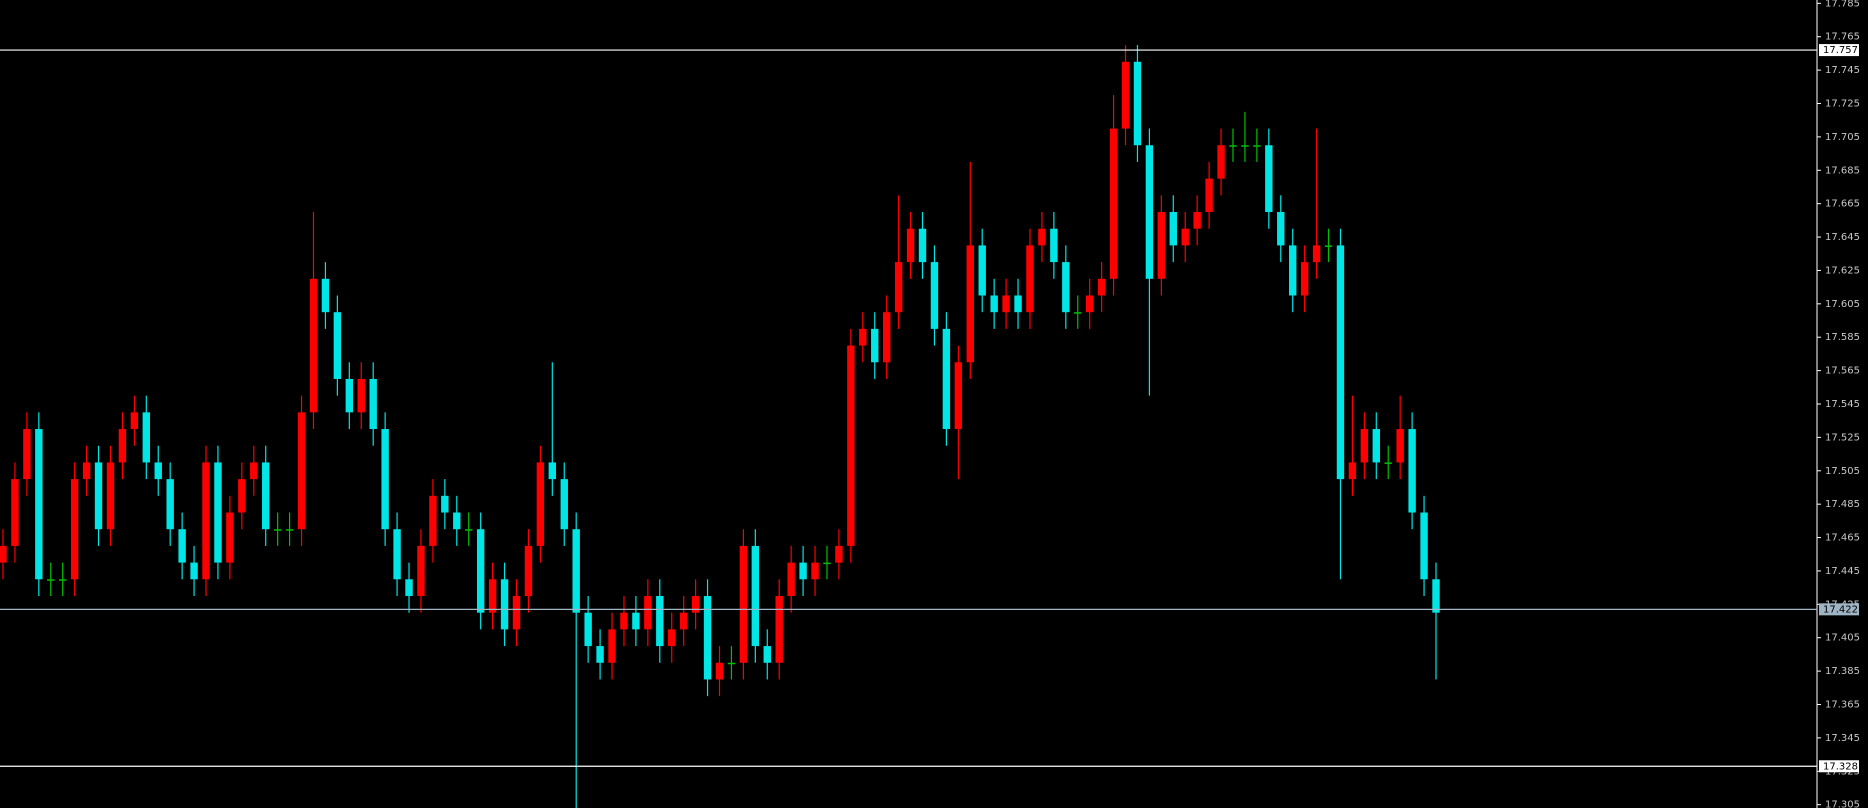 Image resolution: width=1868 pixels, height=808 pixels. I want to click on y-tick-label: 17.725, so click(1842, 104).